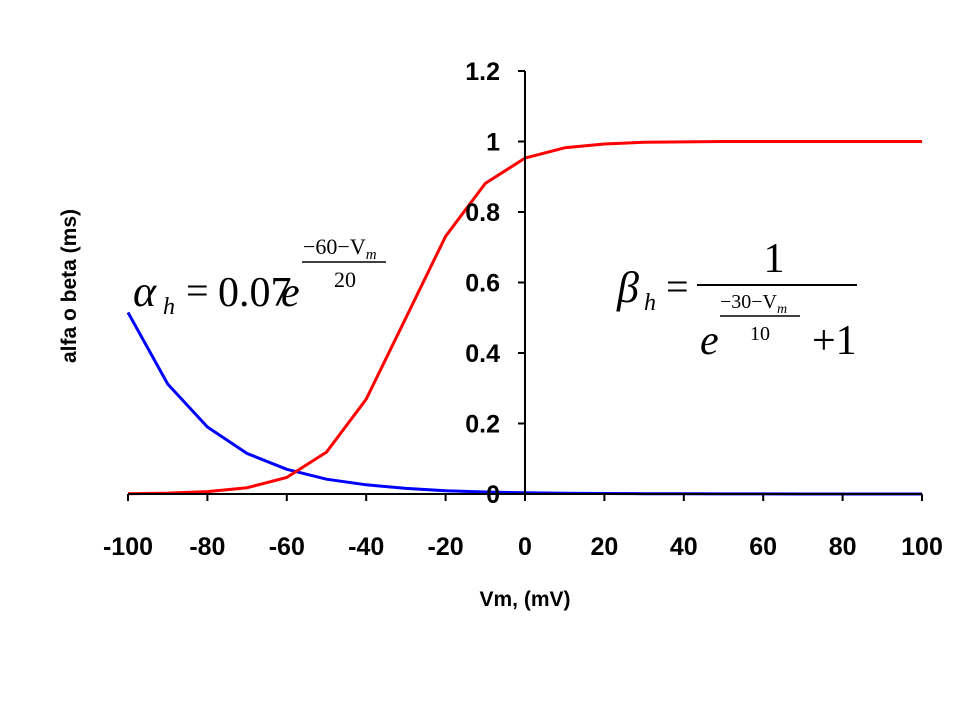  I want to click on x-tick-label: -20, so click(446, 547).